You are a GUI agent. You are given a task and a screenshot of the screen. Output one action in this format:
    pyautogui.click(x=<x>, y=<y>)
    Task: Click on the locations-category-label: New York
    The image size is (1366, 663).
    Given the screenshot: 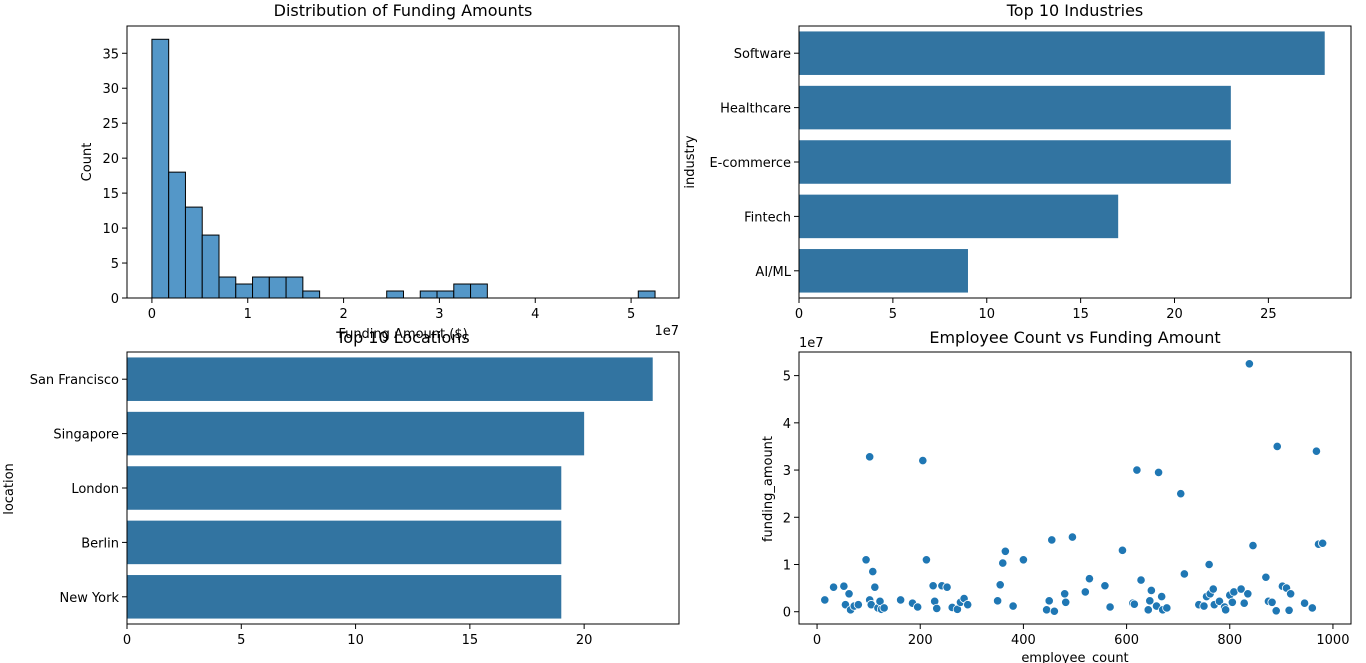 What is the action you would take?
    pyautogui.click(x=89, y=598)
    